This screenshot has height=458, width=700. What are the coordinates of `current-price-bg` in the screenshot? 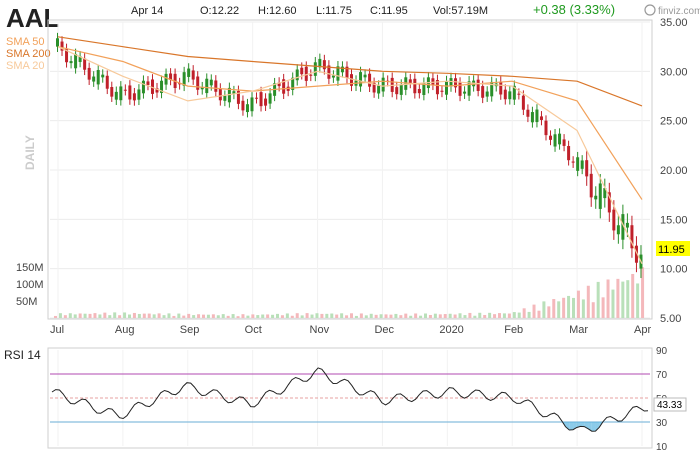 It's located at (673, 248).